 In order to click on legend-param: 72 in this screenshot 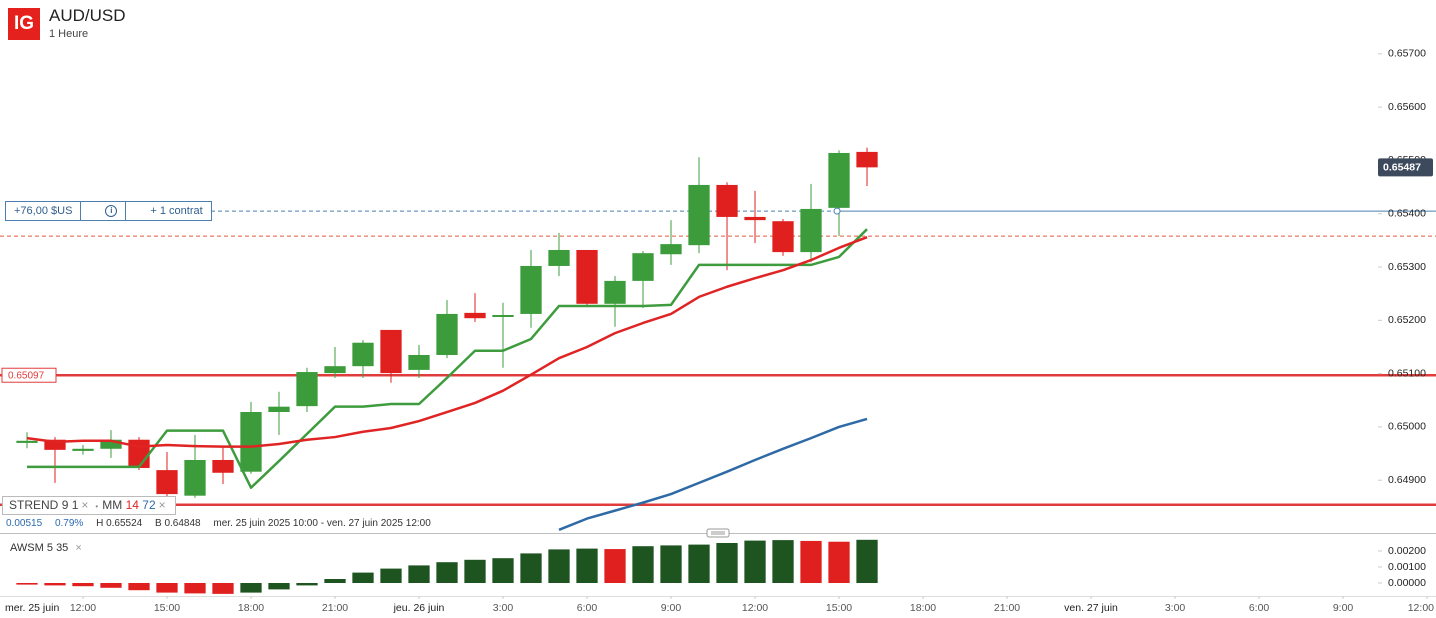, I will do `click(149, 505)`.